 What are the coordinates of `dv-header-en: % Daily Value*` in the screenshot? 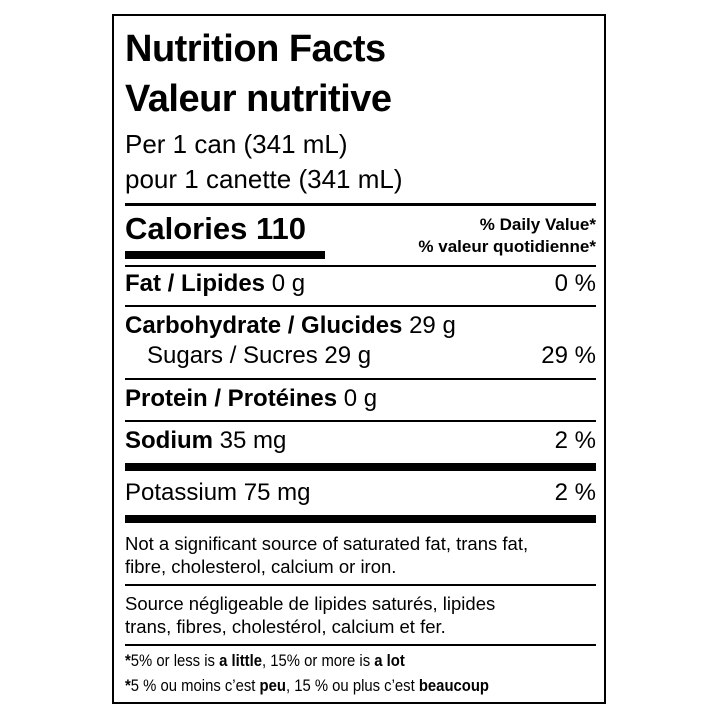 It's located at (537, 224).